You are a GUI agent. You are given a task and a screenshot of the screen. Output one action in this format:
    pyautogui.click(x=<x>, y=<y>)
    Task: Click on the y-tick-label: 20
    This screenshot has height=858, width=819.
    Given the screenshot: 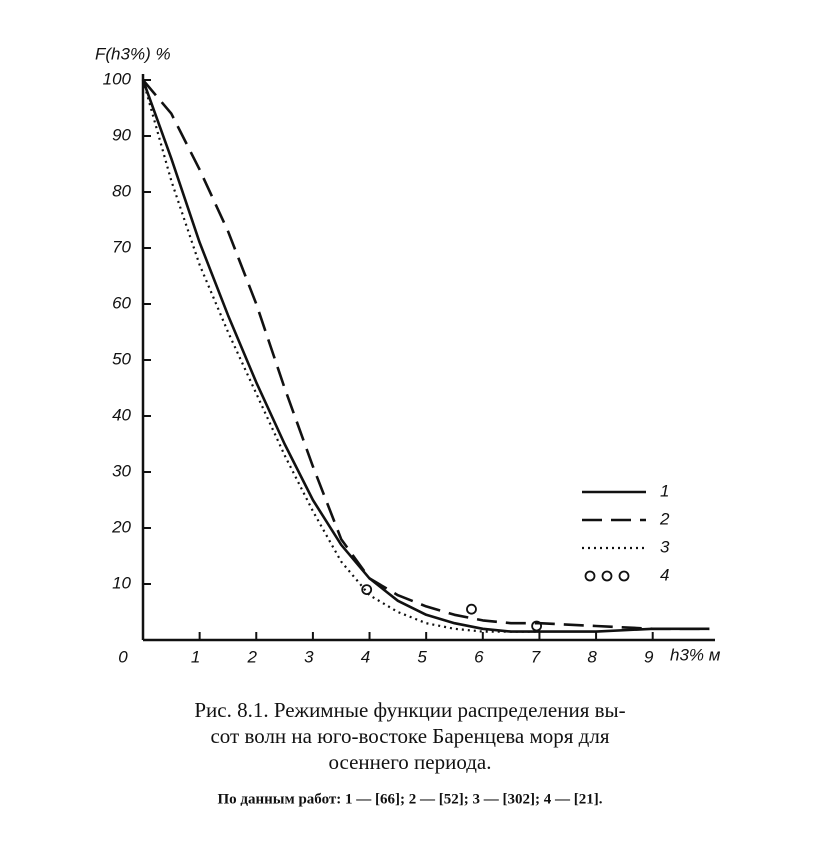 What is the action you would take?
    pyautogui.click(x=121, y=526)
    